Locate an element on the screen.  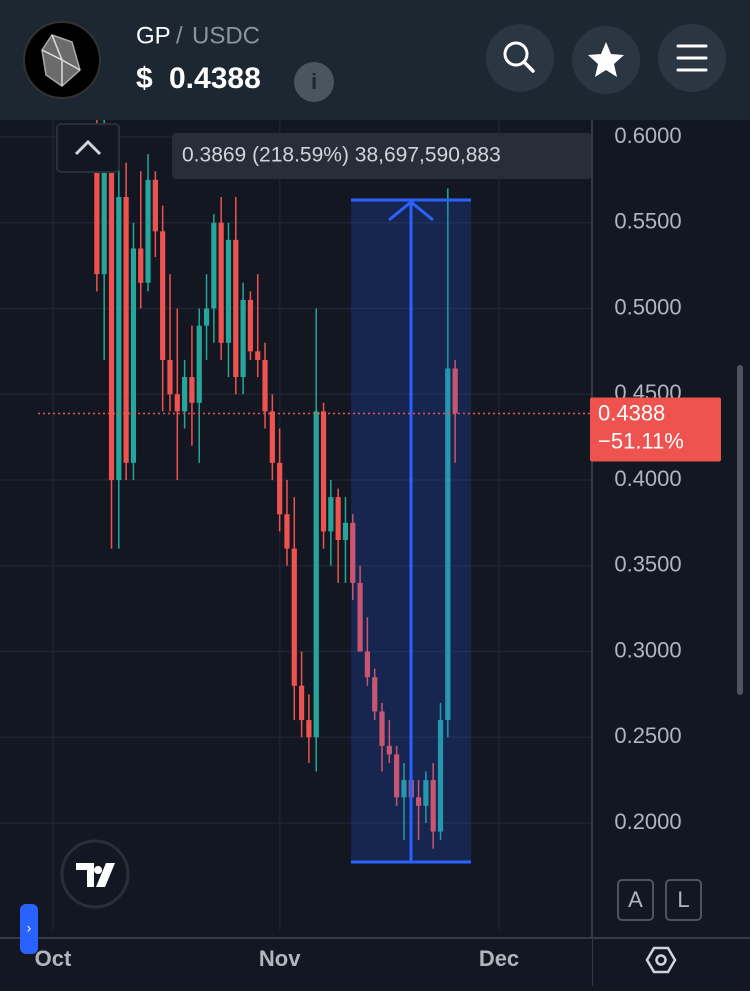
scroll-up-button is located at coordinates (88, 148).